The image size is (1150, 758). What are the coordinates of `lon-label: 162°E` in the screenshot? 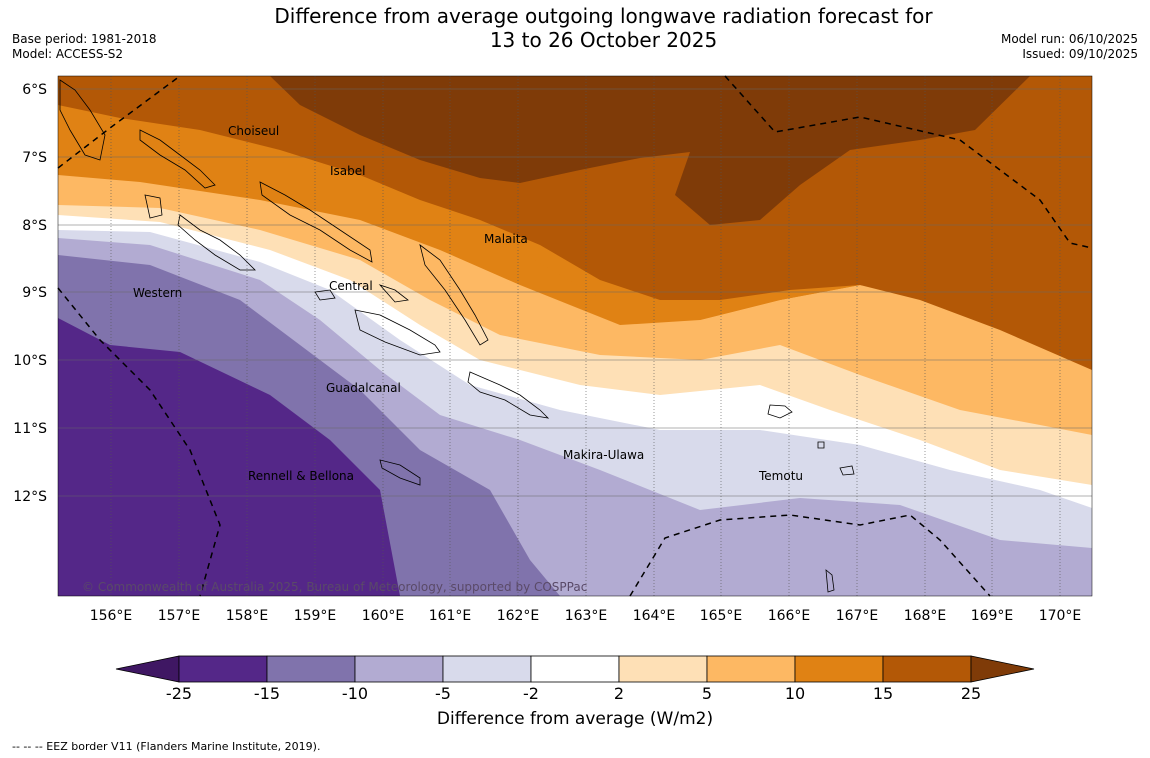 It's located at (518, 616).